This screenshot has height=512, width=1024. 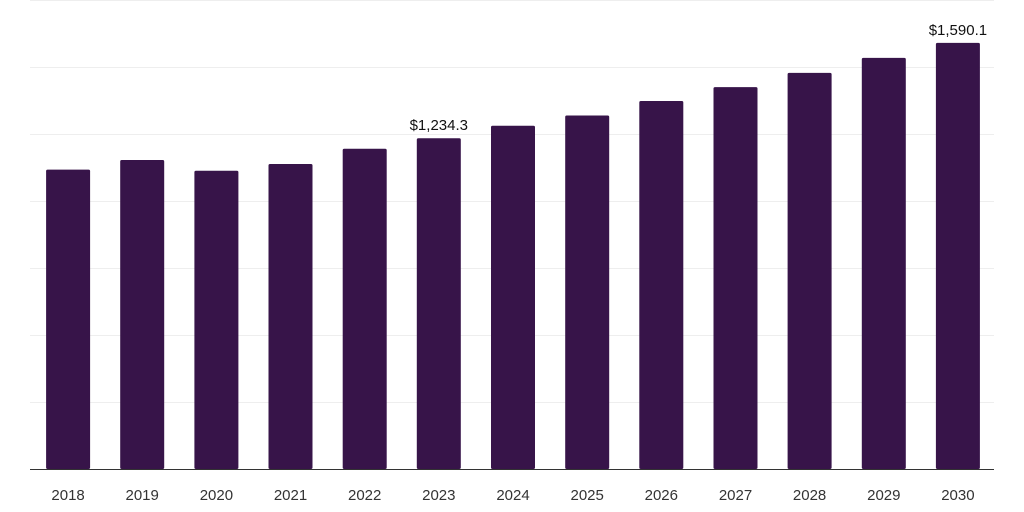 What do you see at coordinates (364, 495) in the screenshot?
I see `x-tick-label-2022: 2022` at bounding box center [364, 495].